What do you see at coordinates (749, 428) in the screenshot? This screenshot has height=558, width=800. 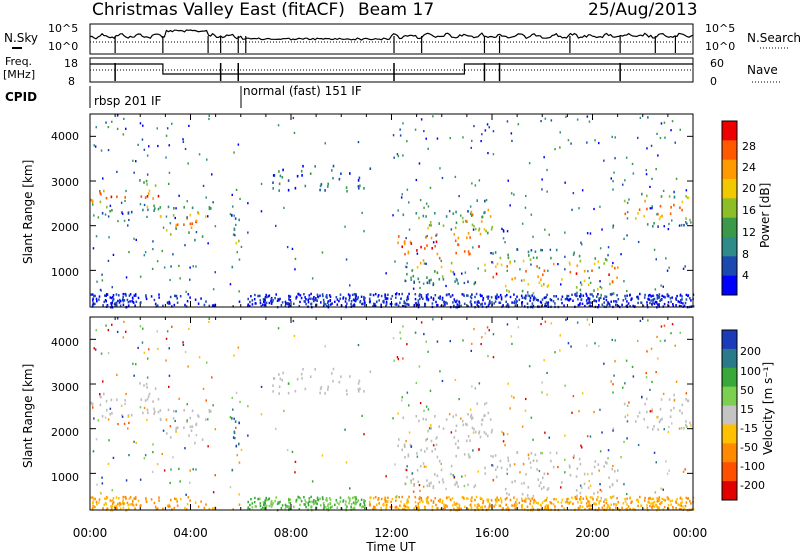 I see `vel-cbar-tick-neg15: -15` at bounding box center [749, 428].